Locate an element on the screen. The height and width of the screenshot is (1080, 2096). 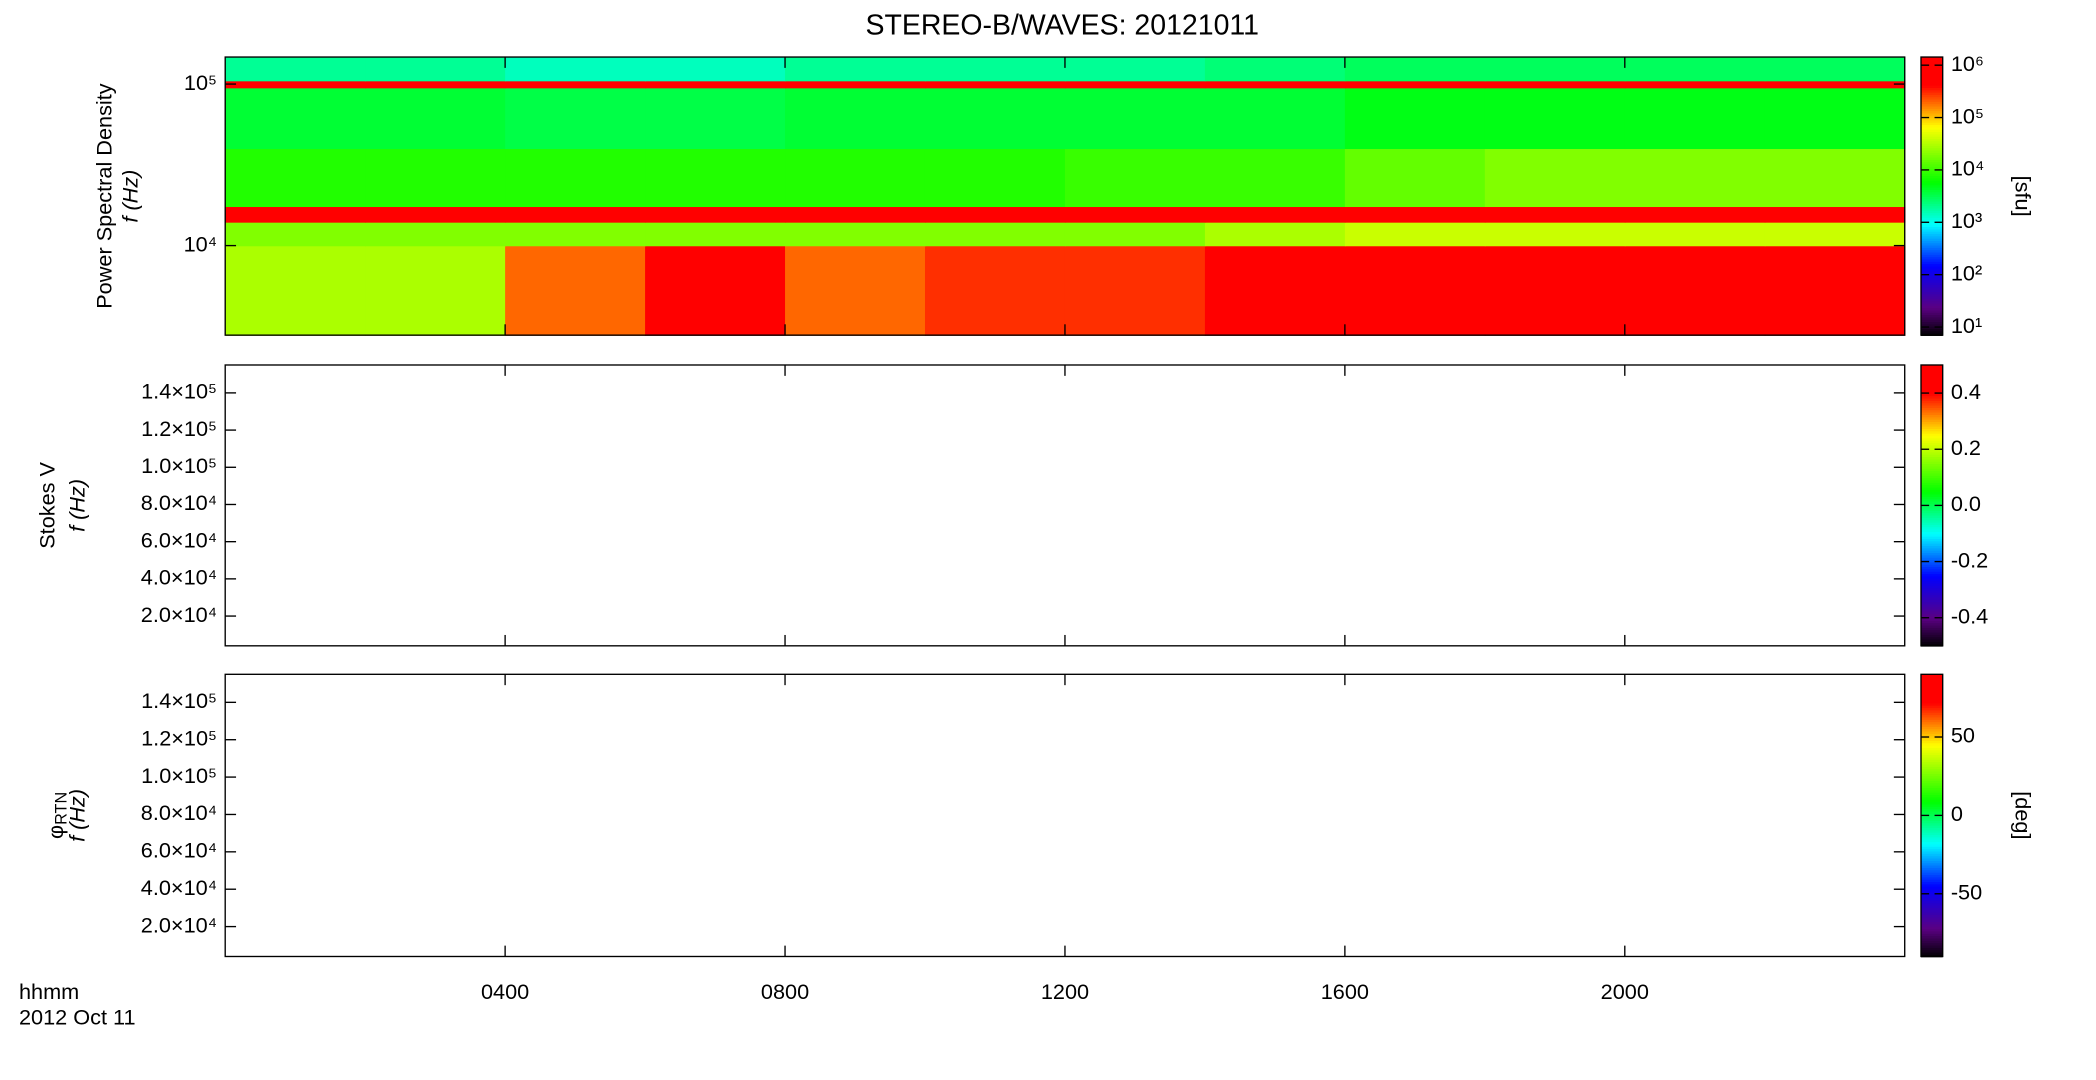
colorbar-label: [deg] is located at coordinates (2023, 815).